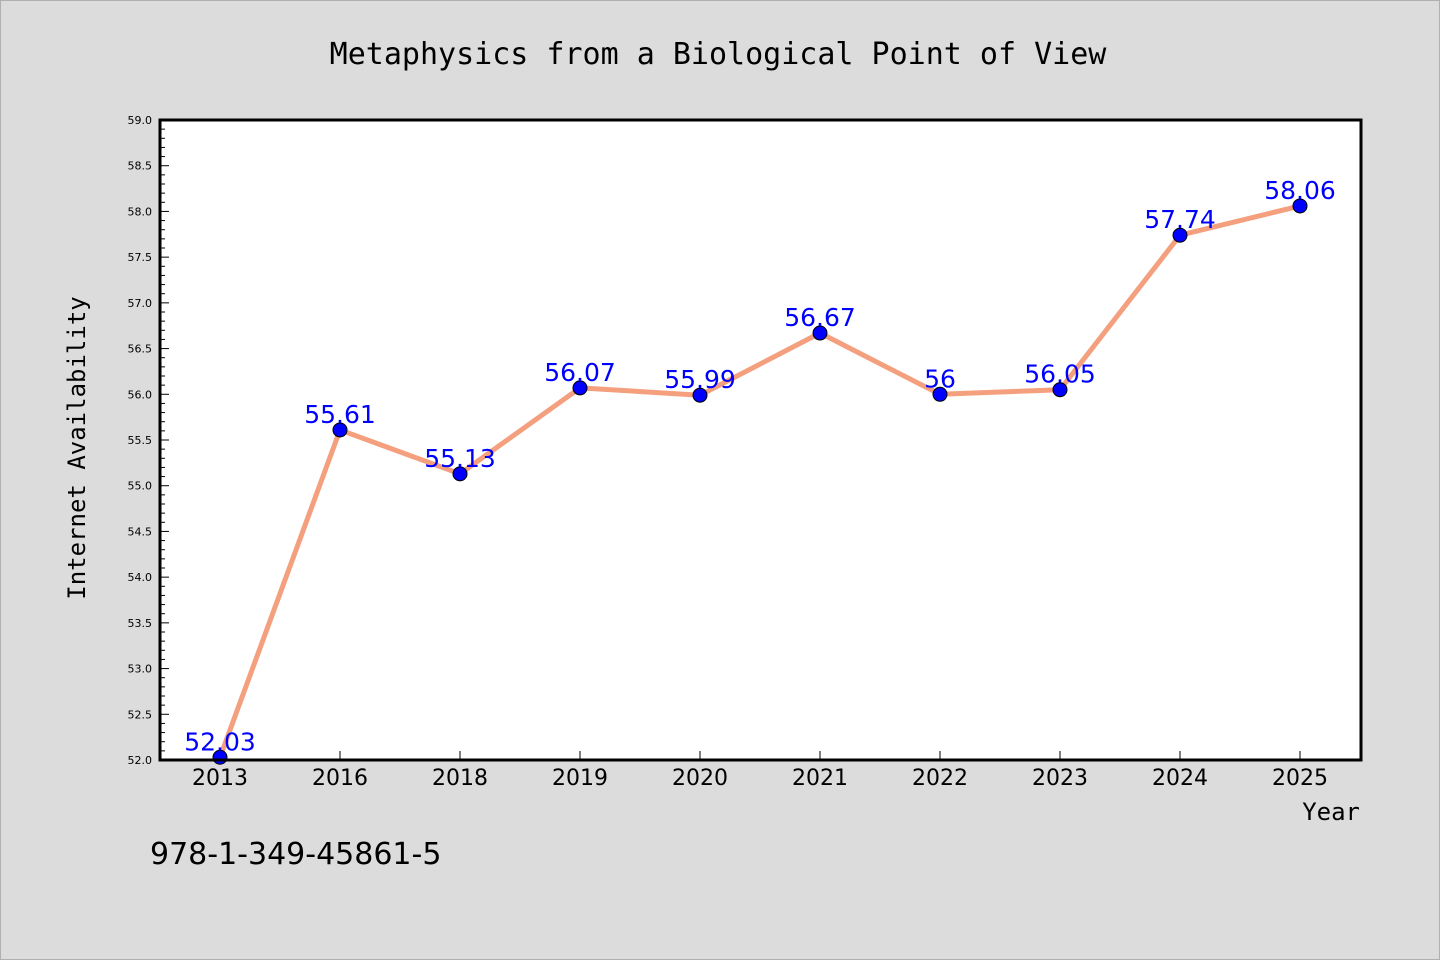  I want to click on x-tick-label: 2019, so click(580, 778).